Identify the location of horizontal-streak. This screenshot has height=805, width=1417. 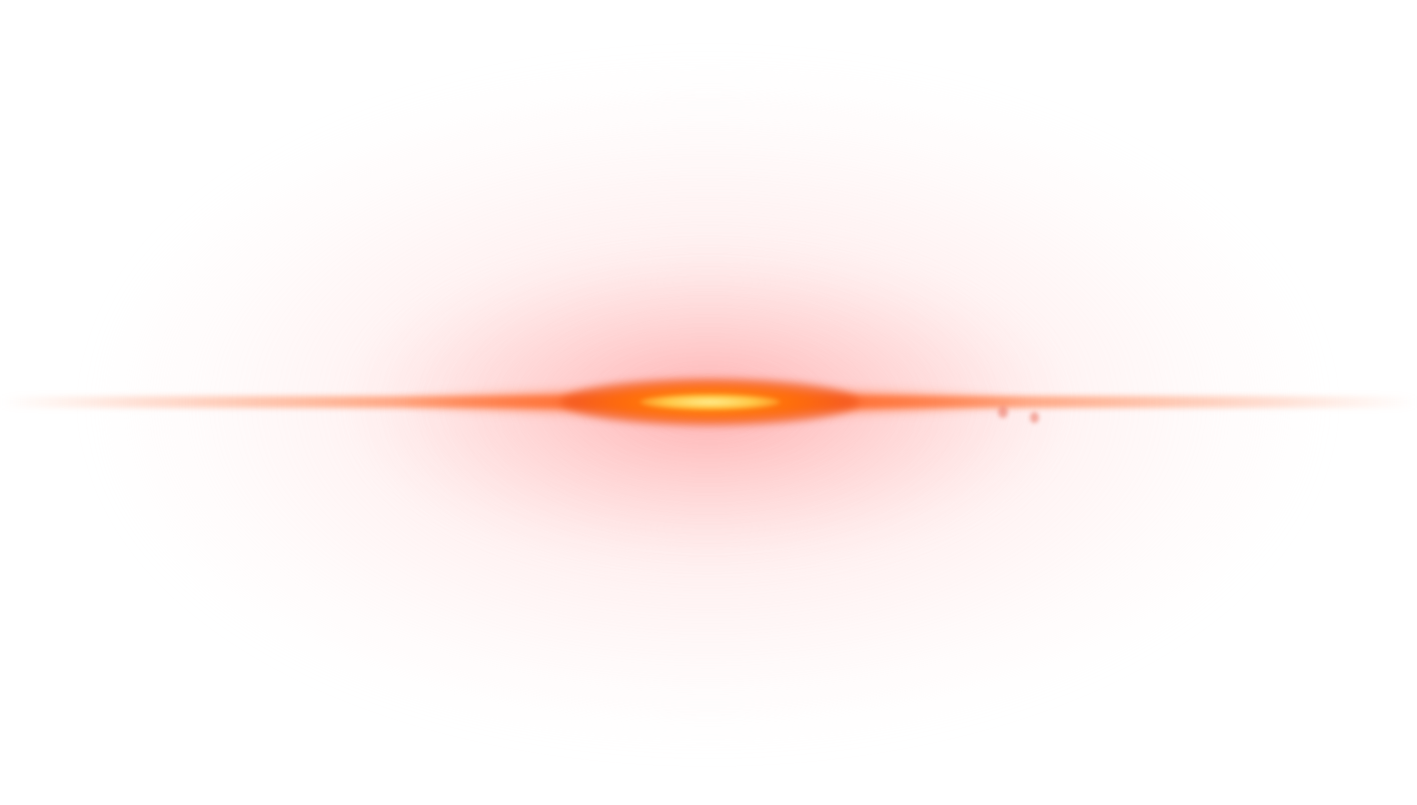
(708, 402).